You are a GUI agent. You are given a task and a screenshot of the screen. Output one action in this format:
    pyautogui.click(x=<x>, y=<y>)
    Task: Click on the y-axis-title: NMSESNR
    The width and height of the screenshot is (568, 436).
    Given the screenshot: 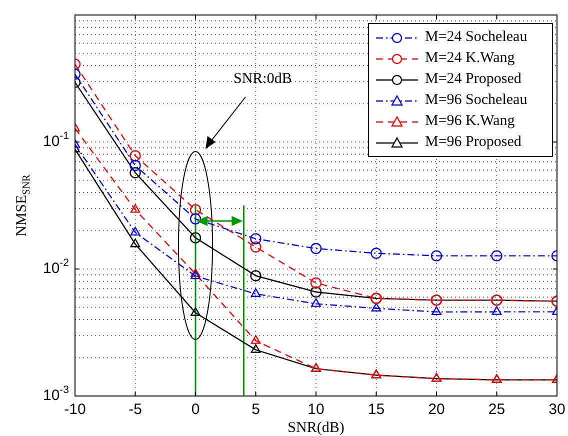 What is the action you would take?
    pyautogui.click(x=23, y=205)
    